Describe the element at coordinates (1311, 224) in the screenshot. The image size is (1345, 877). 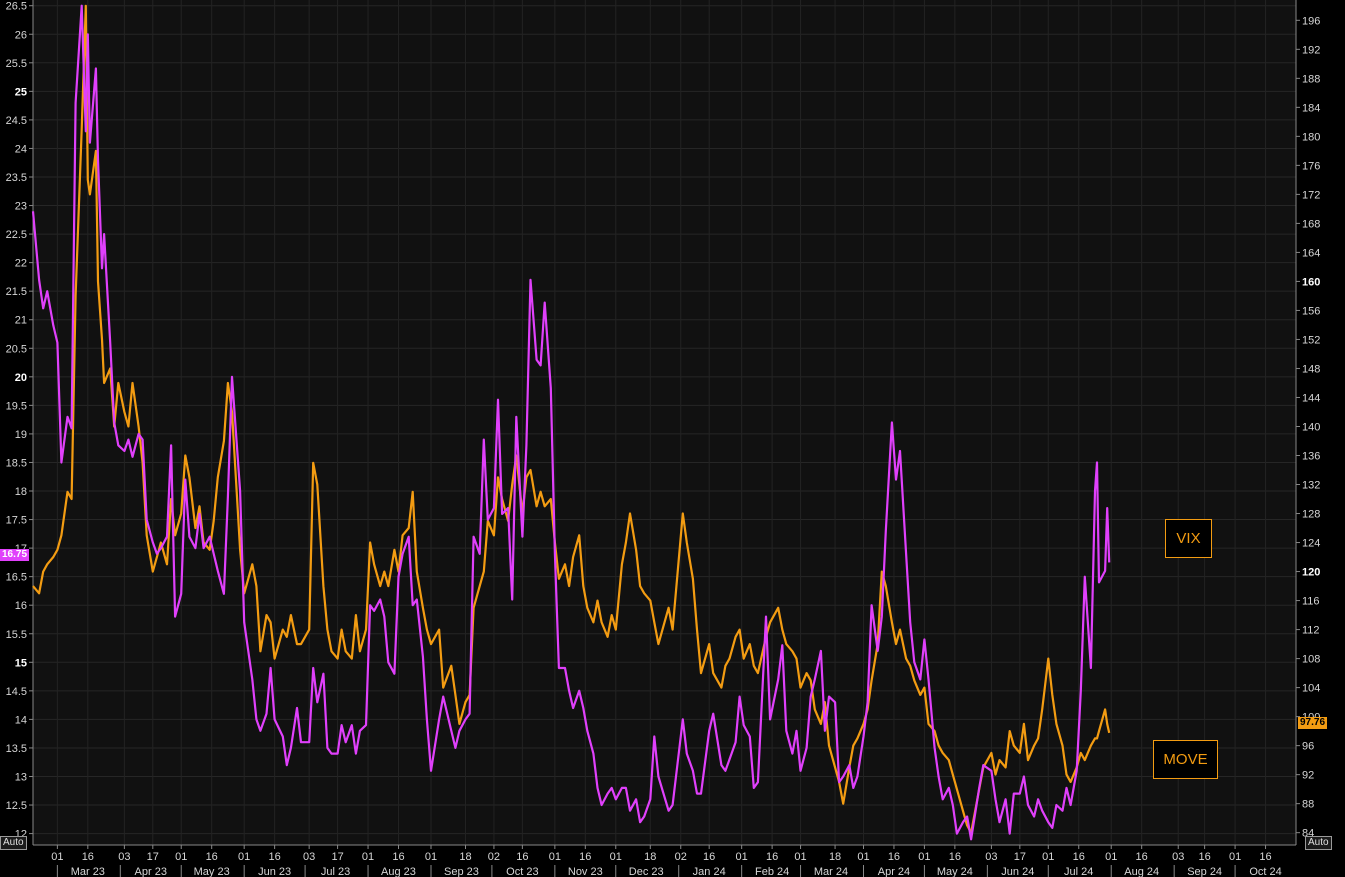
I see `y-right-tick-label: 168` at that location.